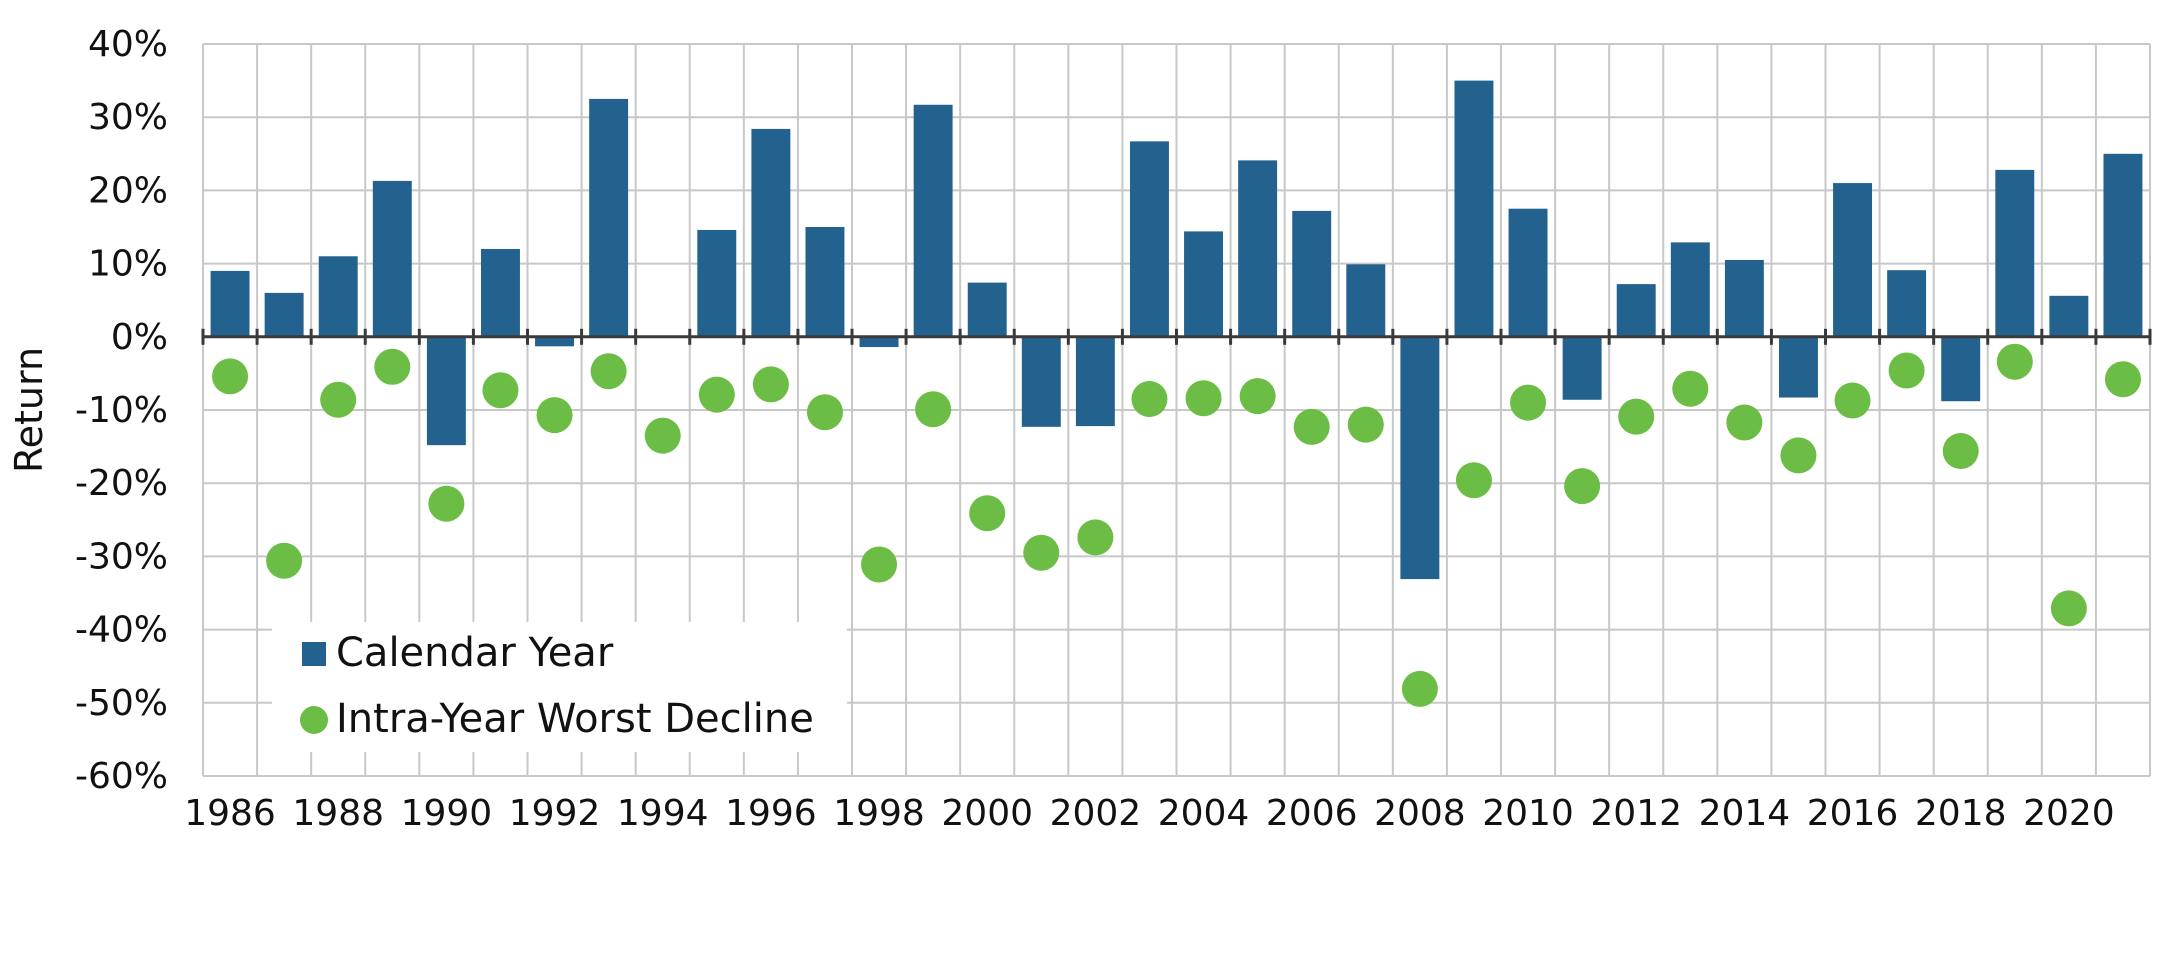  What do you see at coordinates (1582, 486) in the screenshot?
I see `point-2011` at bounding box center [1582, 486].